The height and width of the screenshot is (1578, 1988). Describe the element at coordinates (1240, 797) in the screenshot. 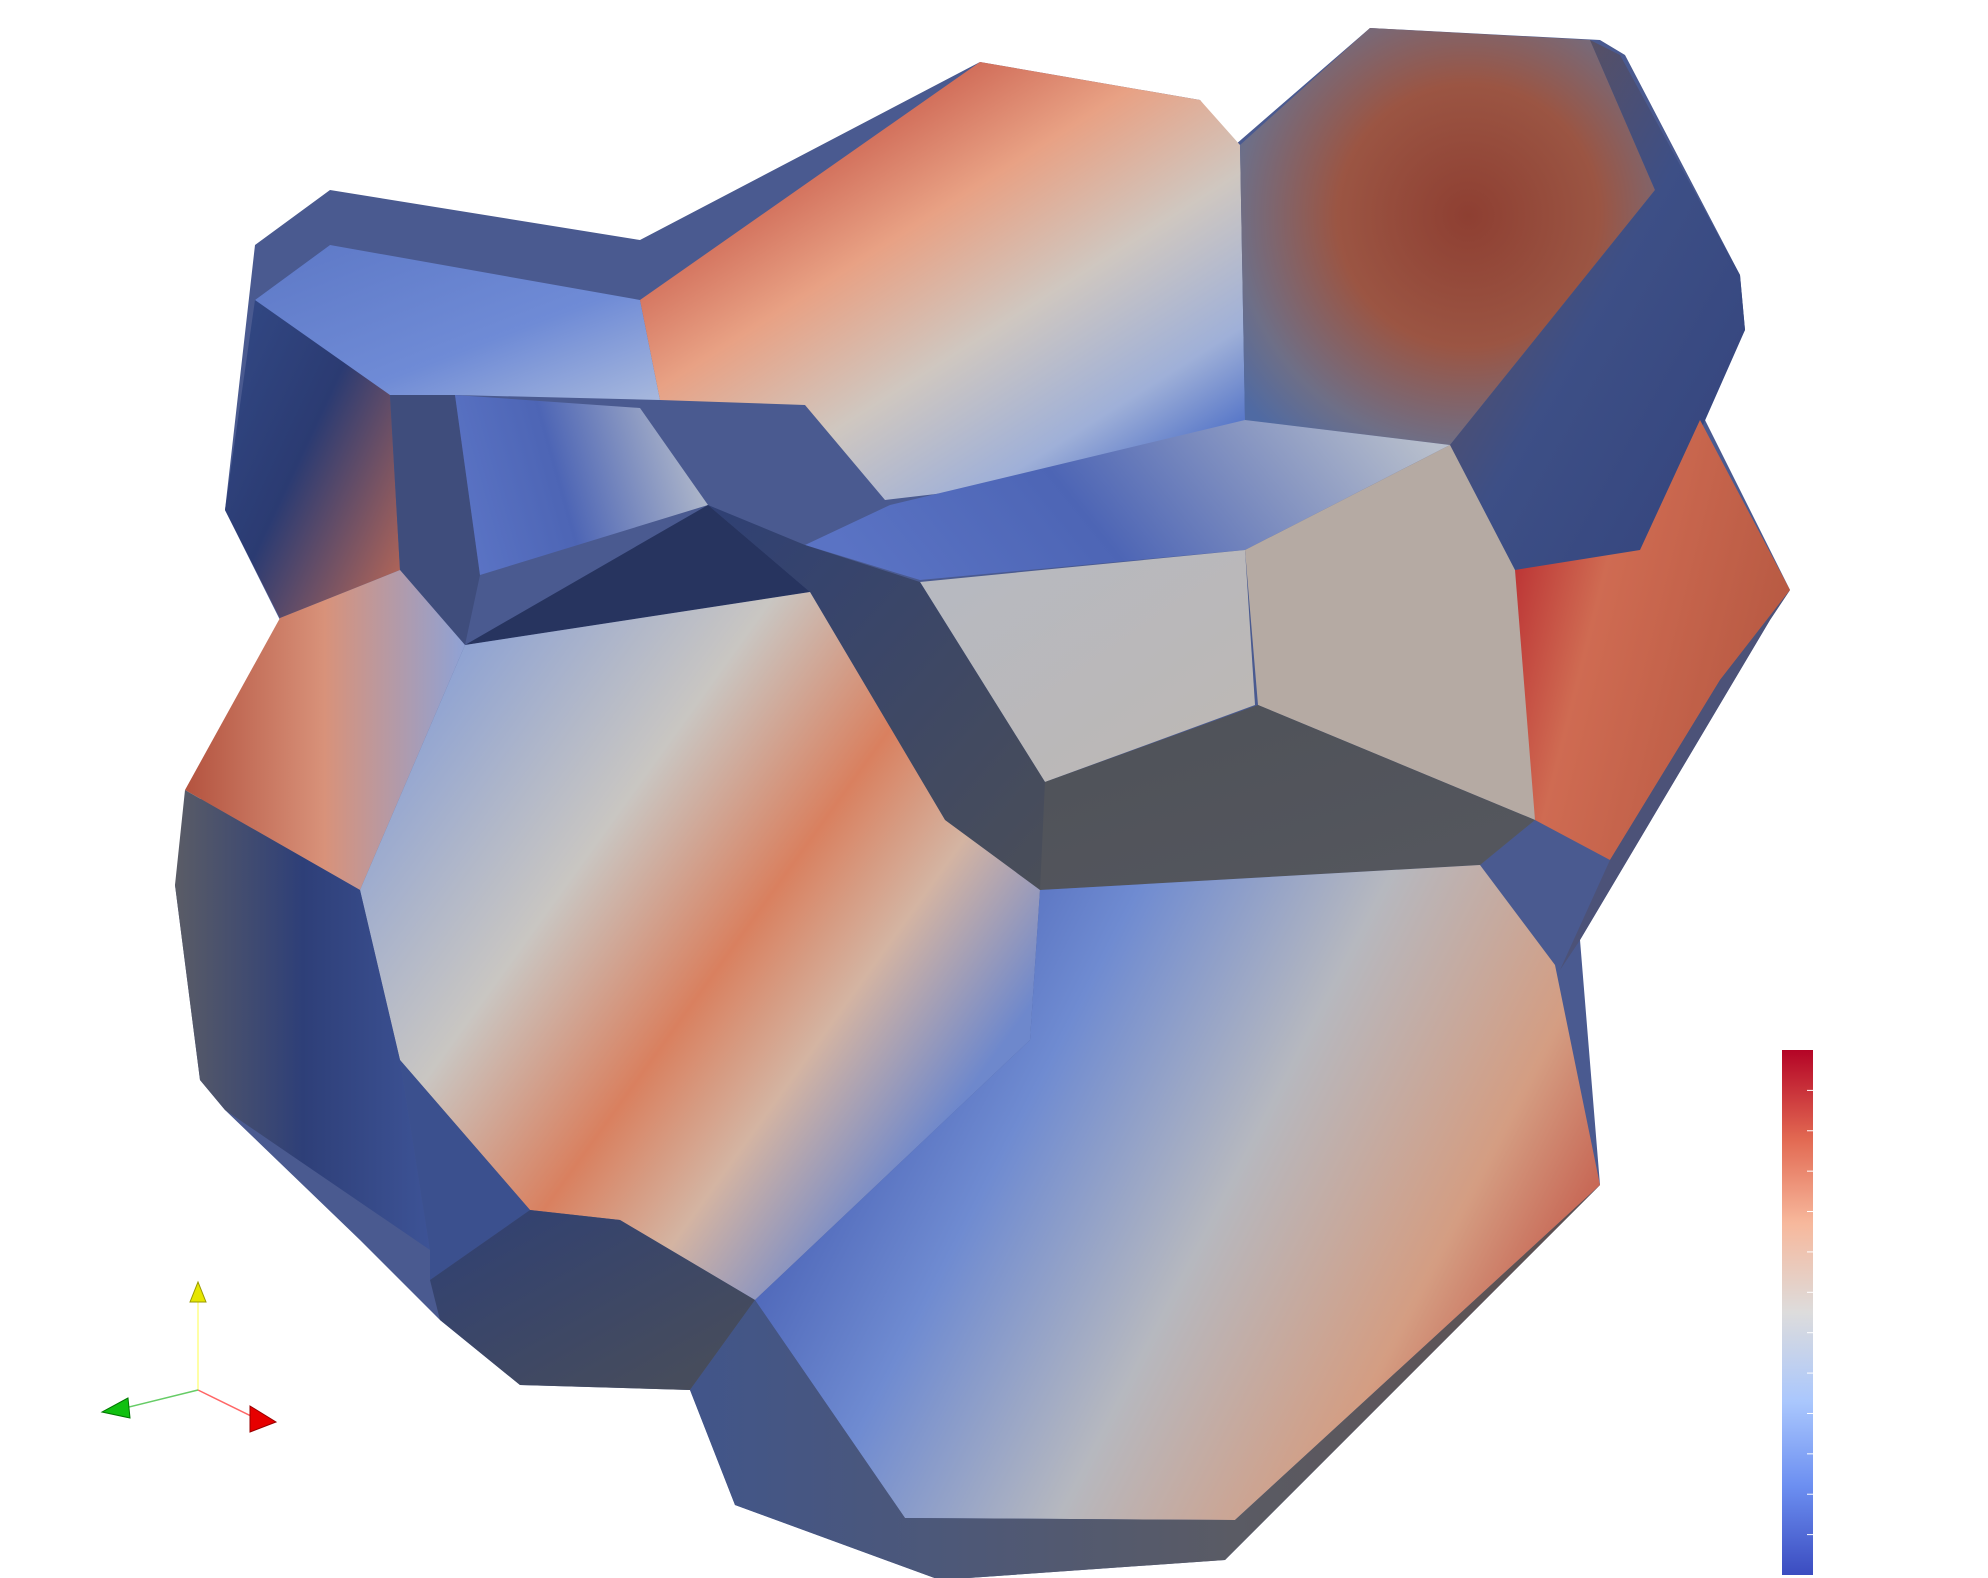

I see `grain-face-groove` at that location.